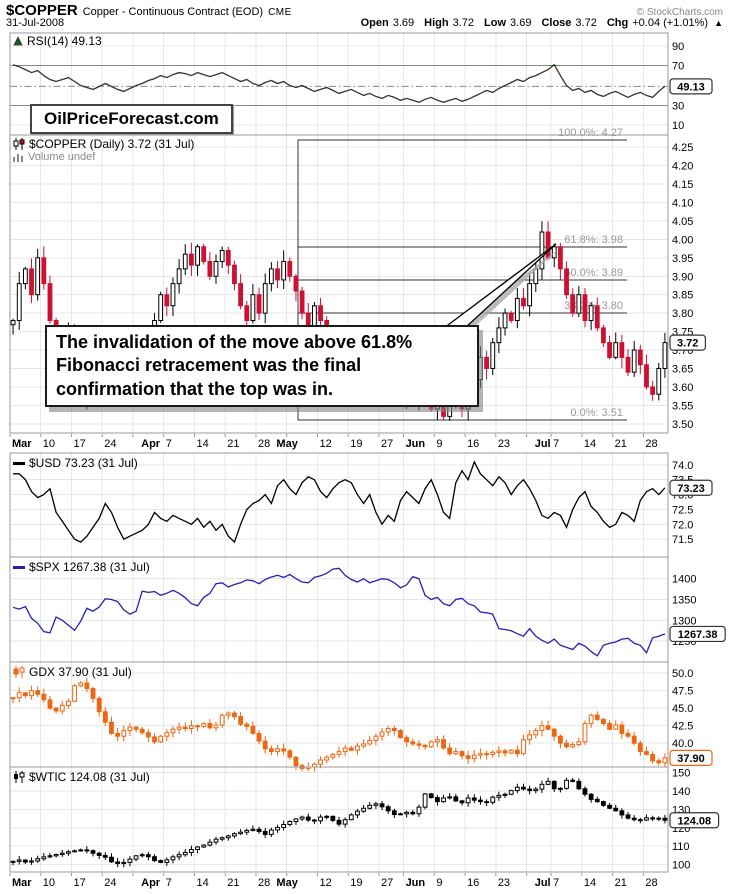 This screenshot has width=729, height=894. What do you see at coordinates (287, 444) in the screenshot?
I see `date-label: May` at bounding box center [287, 444].